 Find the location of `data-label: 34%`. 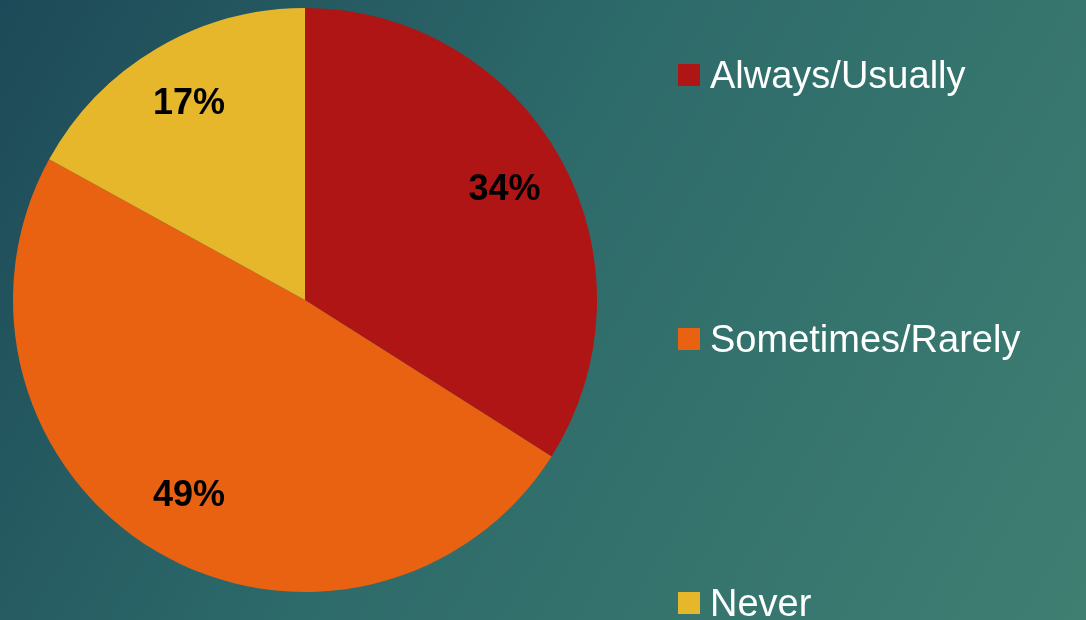

data-label: 34% is located at coordinates (504, 188).